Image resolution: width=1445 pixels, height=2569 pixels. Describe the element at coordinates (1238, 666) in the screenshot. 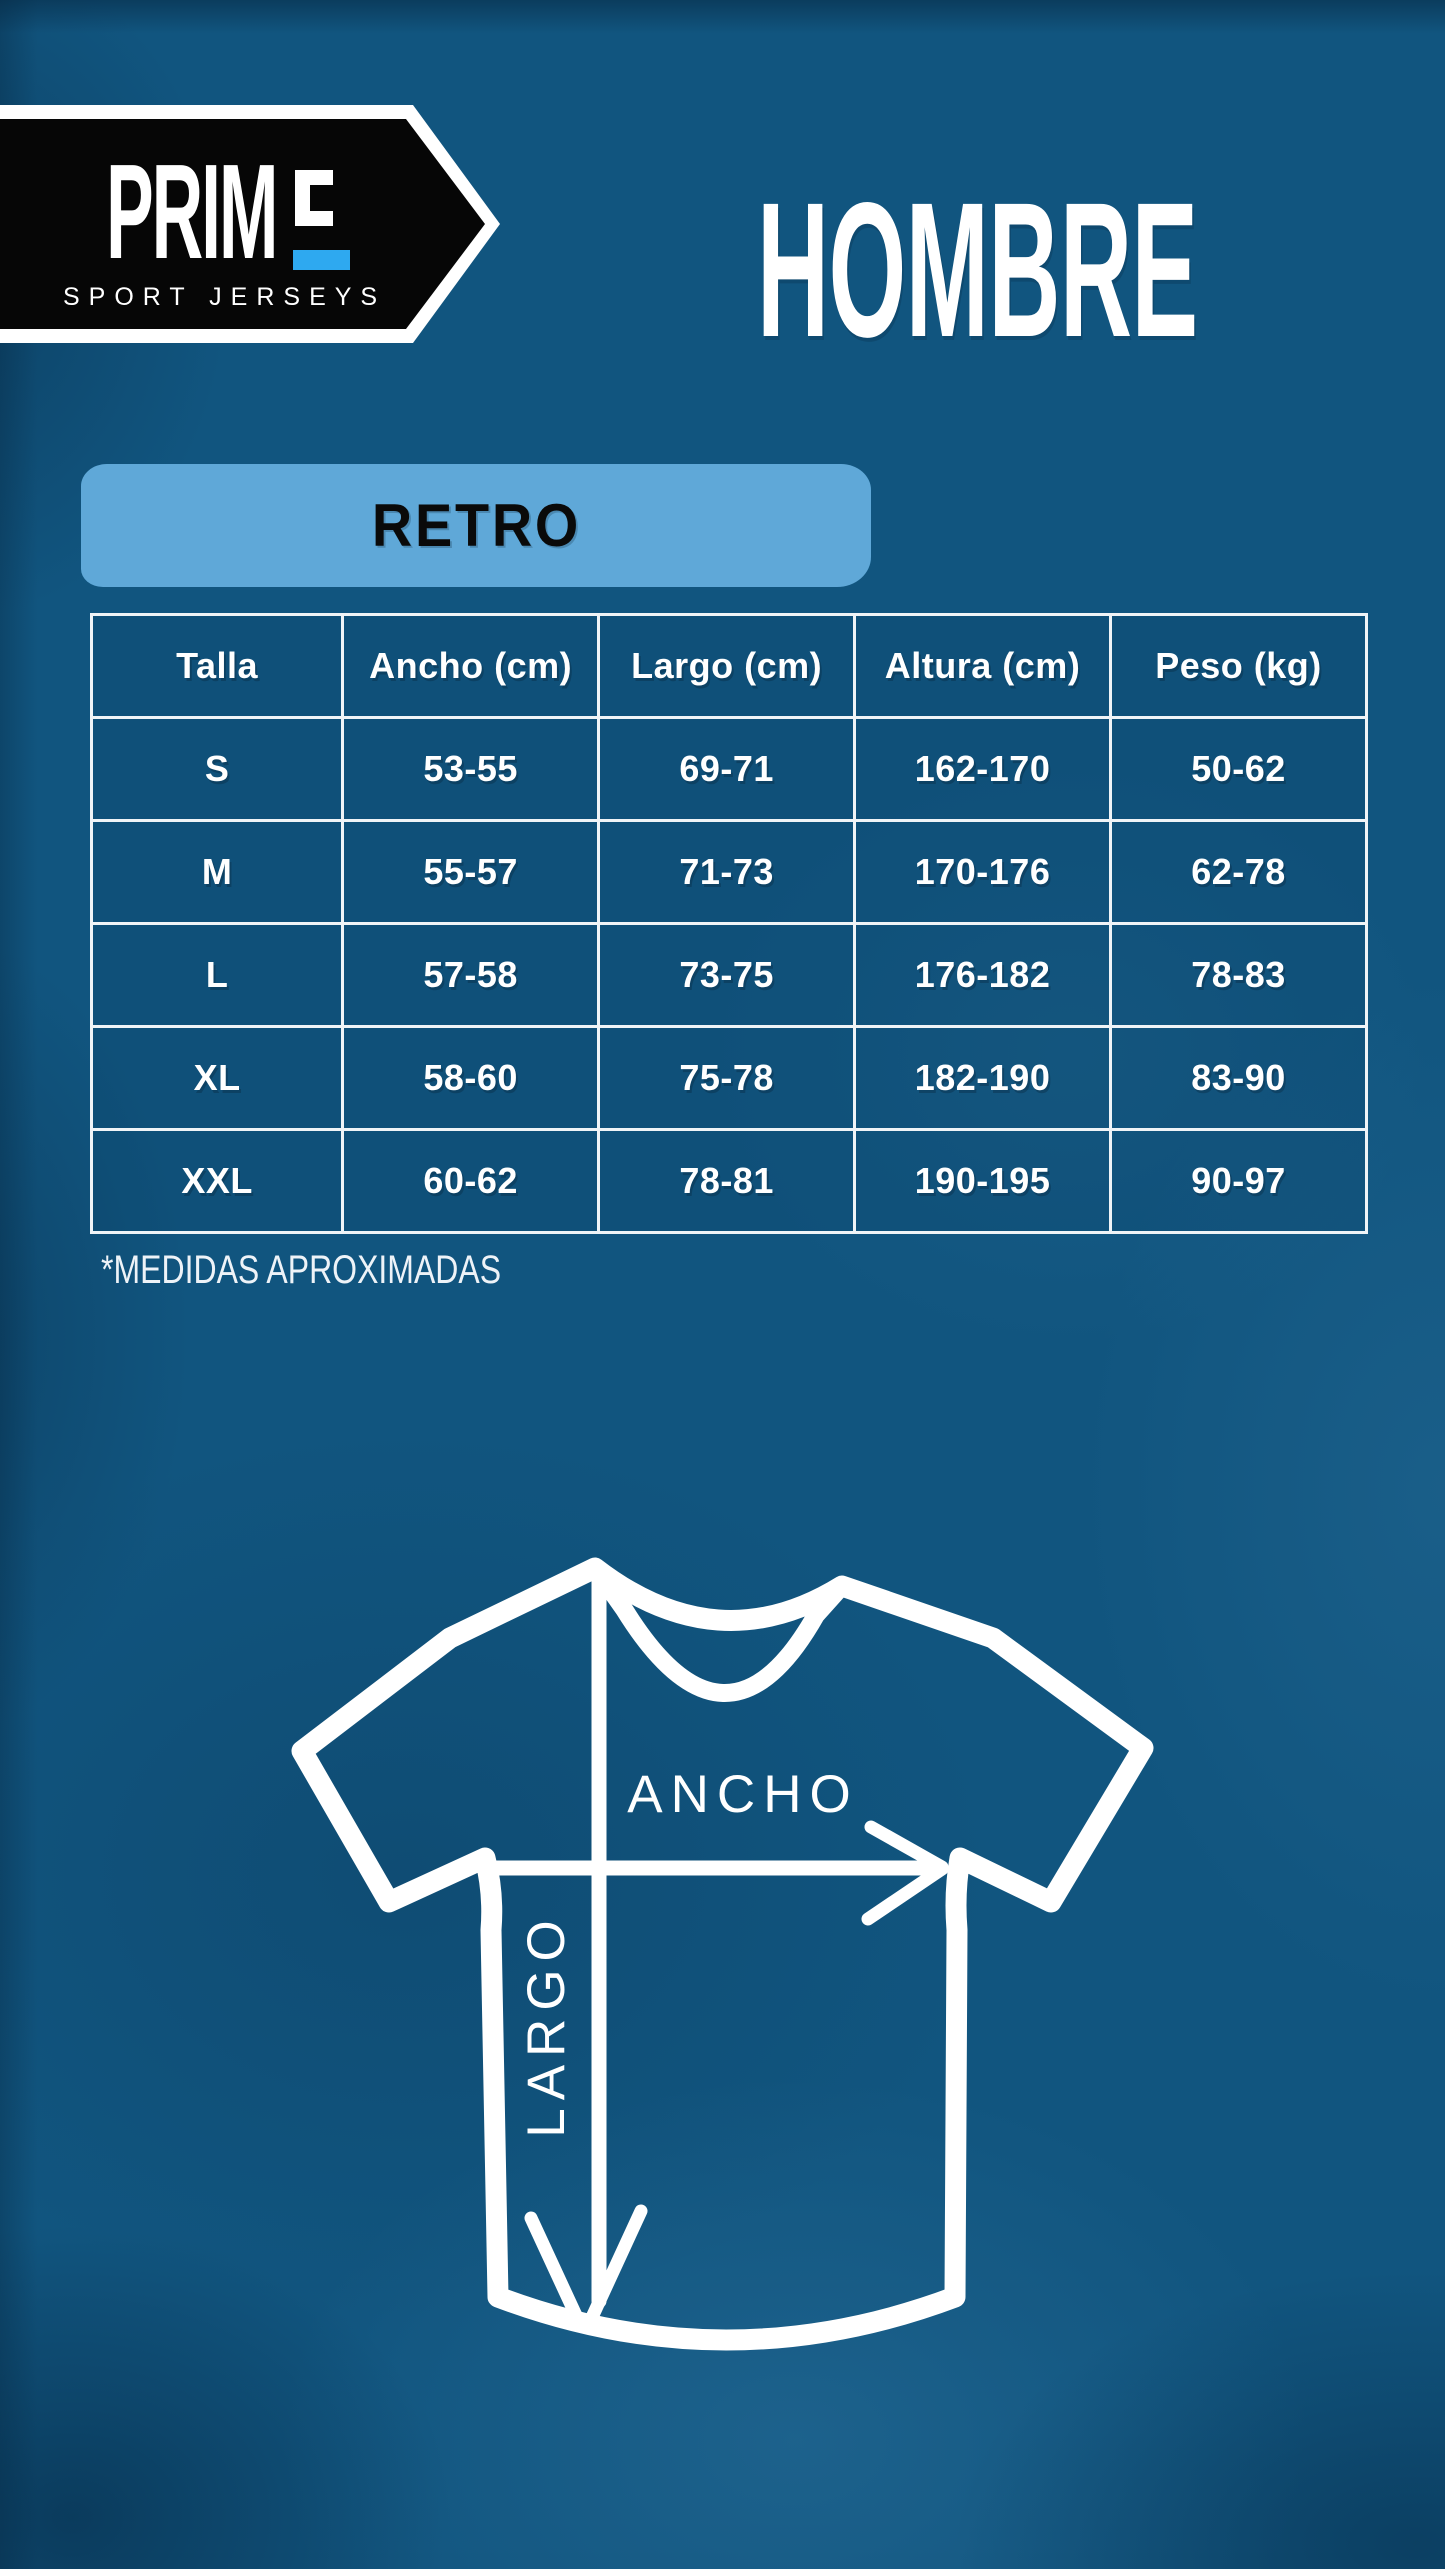

I see `column-header-peso: Peso (kg)` at that location.